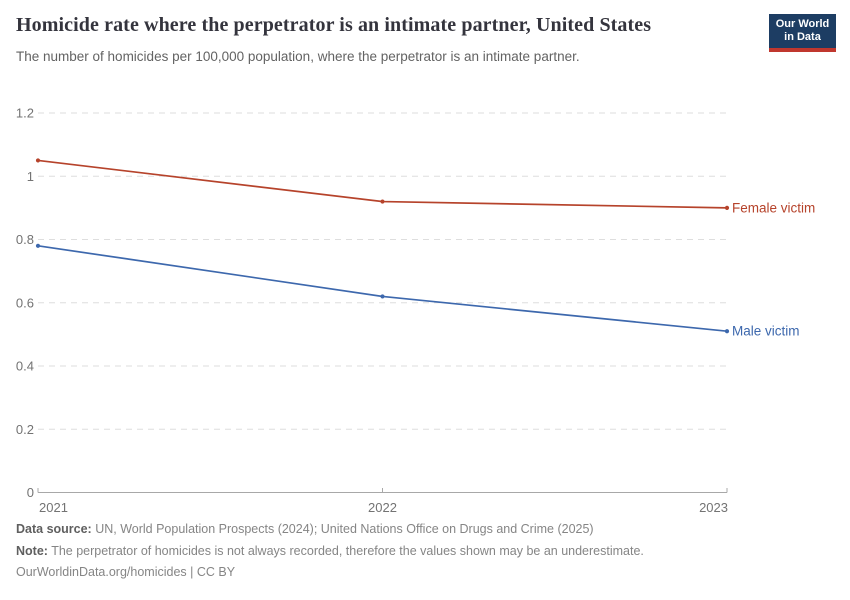 The height and width of the screenshot is (600, 850). I want to click on owid-logo: Our World in Data, so click(802, 33).